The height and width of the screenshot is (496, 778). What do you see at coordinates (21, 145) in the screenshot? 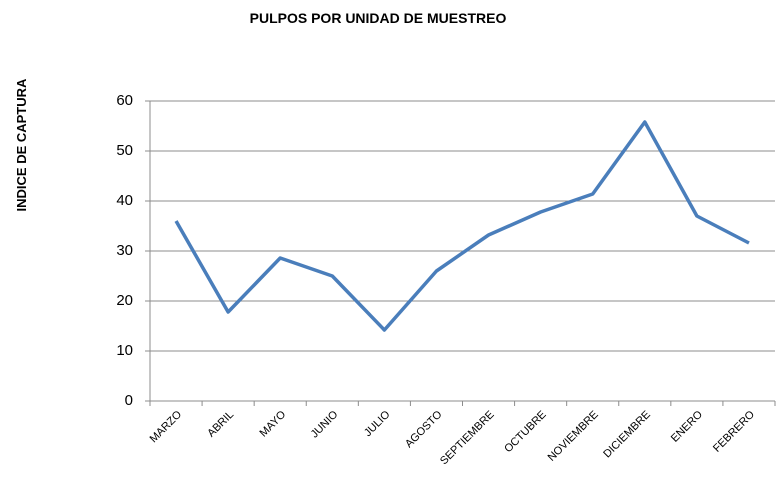
I see `y-axis-label: INDICE DE CAPTURA` at bounding box center [21, 145].